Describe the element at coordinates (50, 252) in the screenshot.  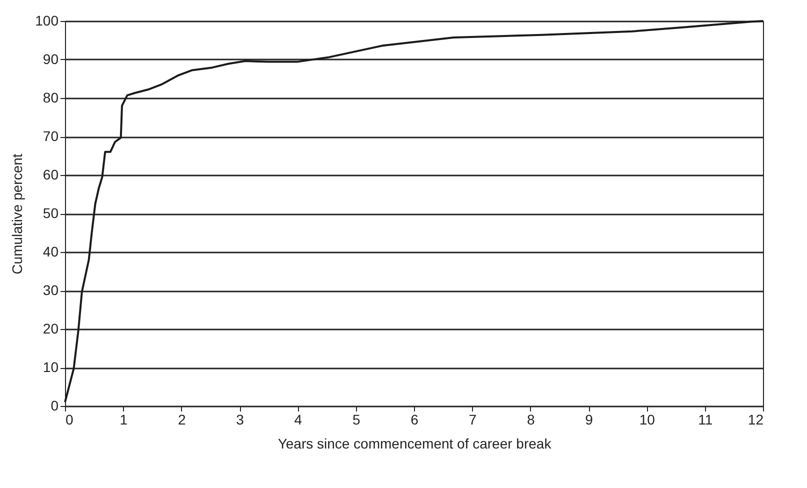
I see `y-tick-label: 40` at that location.